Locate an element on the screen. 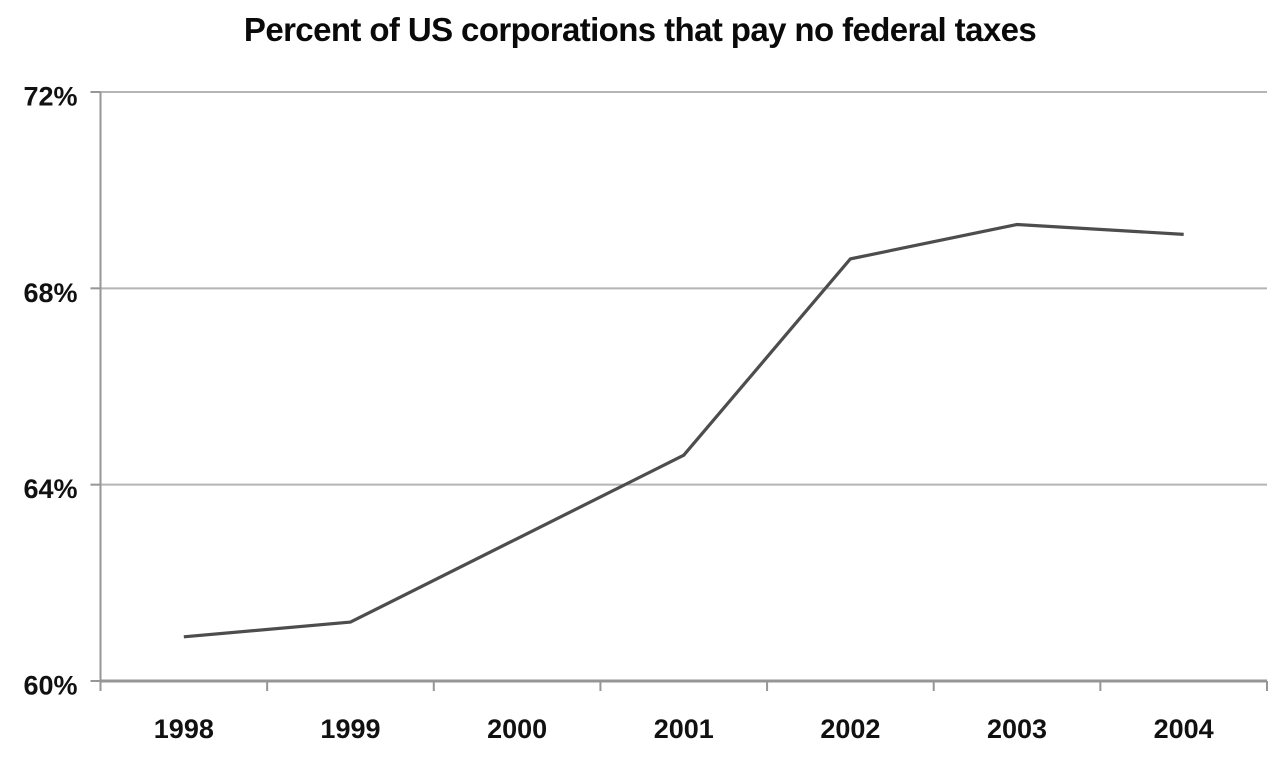 This screenshot has height=760, width=1280. y-tick-label: 60% is located at coordinates (50, 686).